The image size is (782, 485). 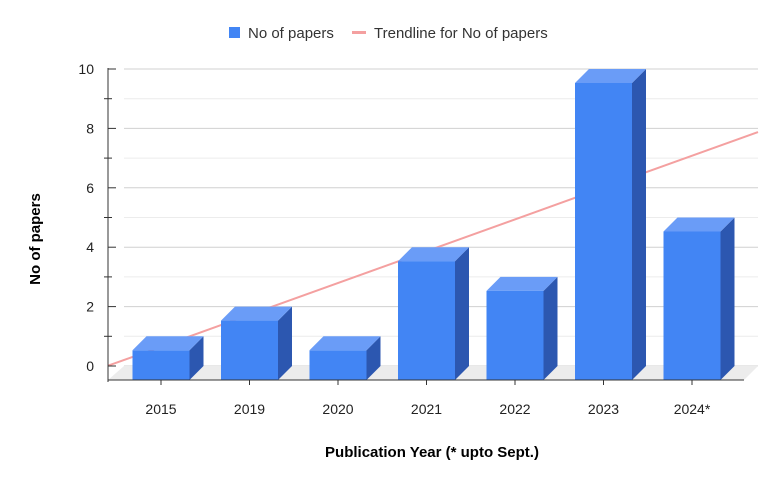 What do you see at coordinates (234, 32) in the screenshot?
I see `legend-swatch-bars` at bounding box center [234, 32].